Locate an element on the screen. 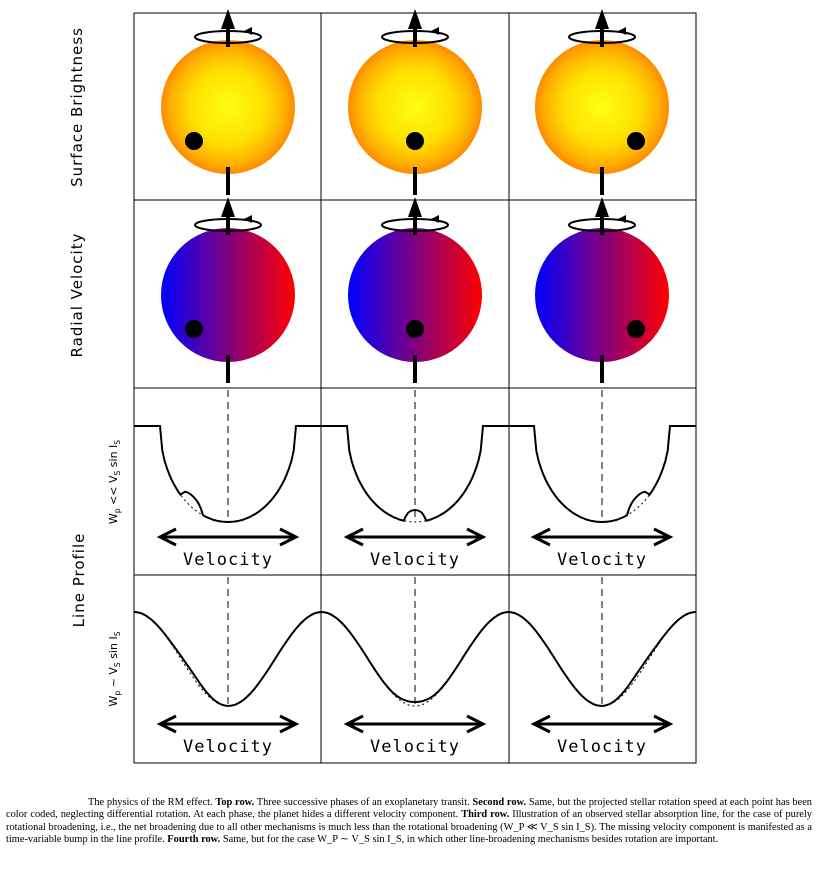 The image size is (822, 877). row-label-radial-velocity: Radial Velocity is located at coordinates (77, 295).